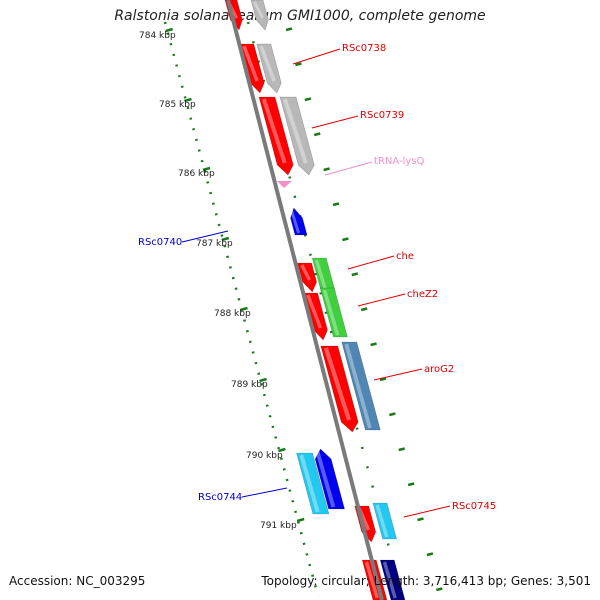 This screenshot has width=600, height=600. I want to click on gene-label: tRNA-lysQ, so click(399, 161).